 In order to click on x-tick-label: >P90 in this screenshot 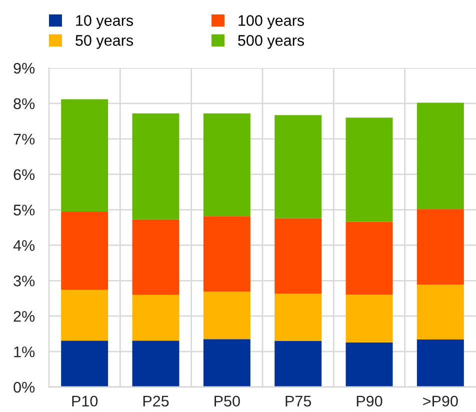, I will do `click(440, 401)`.